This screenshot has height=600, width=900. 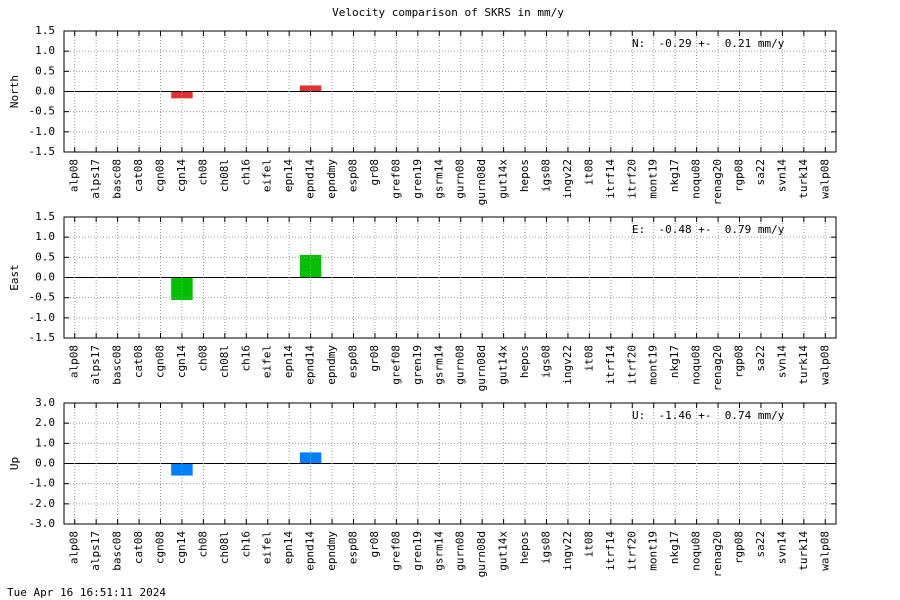 What do you see at coordinates (503, 551) in the screenshot?
I see `x-tick-label: gut14x` at bounding box center [503, 551].